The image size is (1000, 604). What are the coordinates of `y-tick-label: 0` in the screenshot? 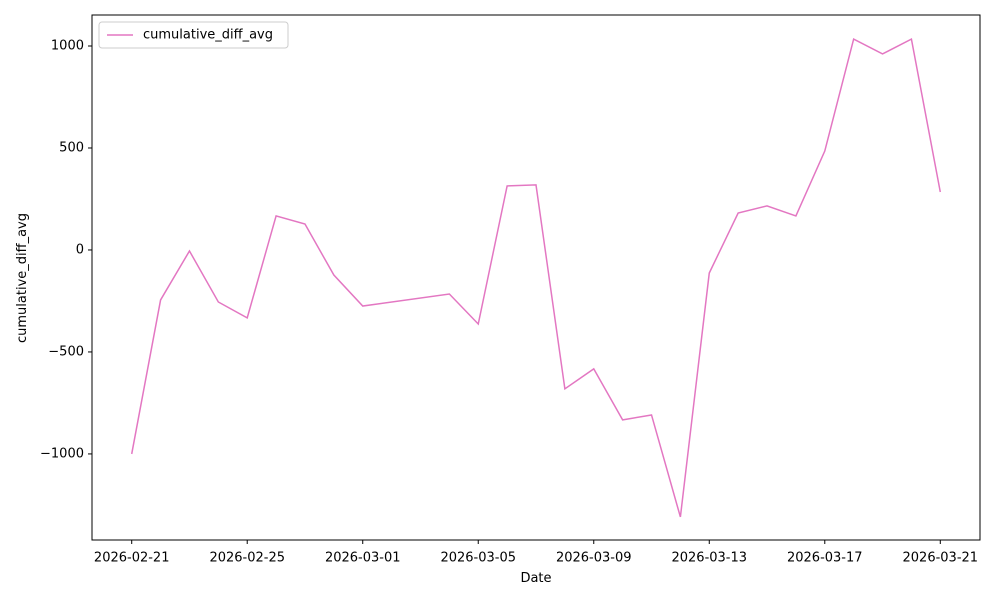 It's located at (80, 249).